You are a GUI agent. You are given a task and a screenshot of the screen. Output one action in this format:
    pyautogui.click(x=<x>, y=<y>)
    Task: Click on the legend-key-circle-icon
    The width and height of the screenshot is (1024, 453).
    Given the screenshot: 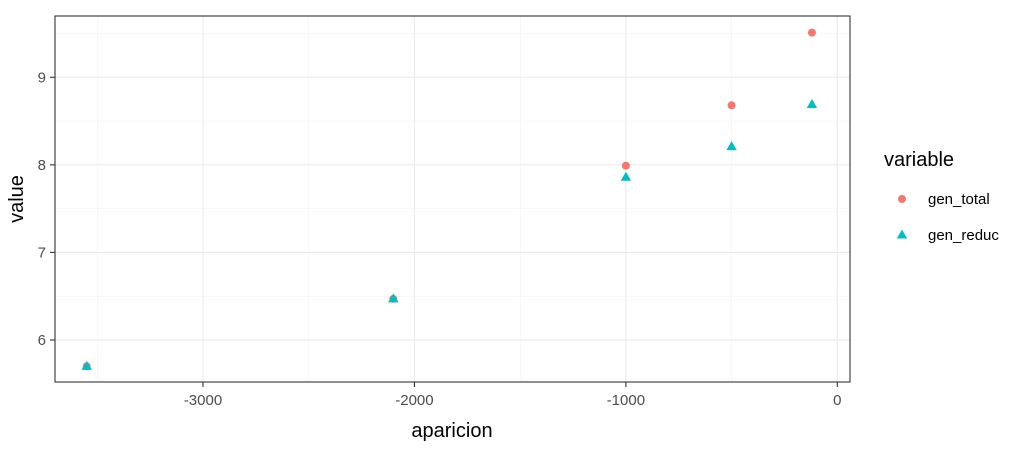 What is the action you would take?
    pyautogui.click(x=902, y=199)
    